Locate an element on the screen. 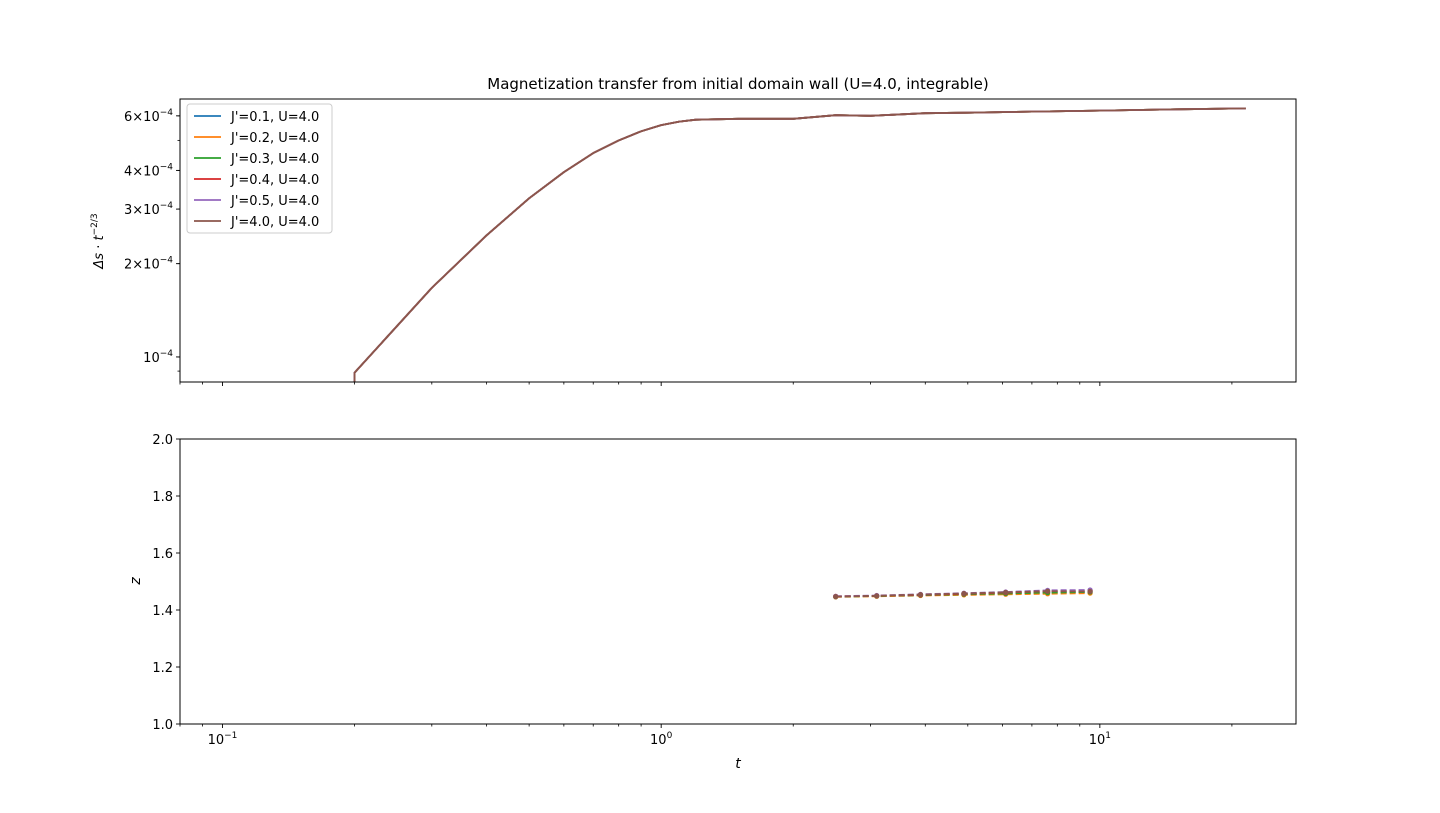  y-tick-label: 2×10⁻⁴ is located at coordinates (148, 264).